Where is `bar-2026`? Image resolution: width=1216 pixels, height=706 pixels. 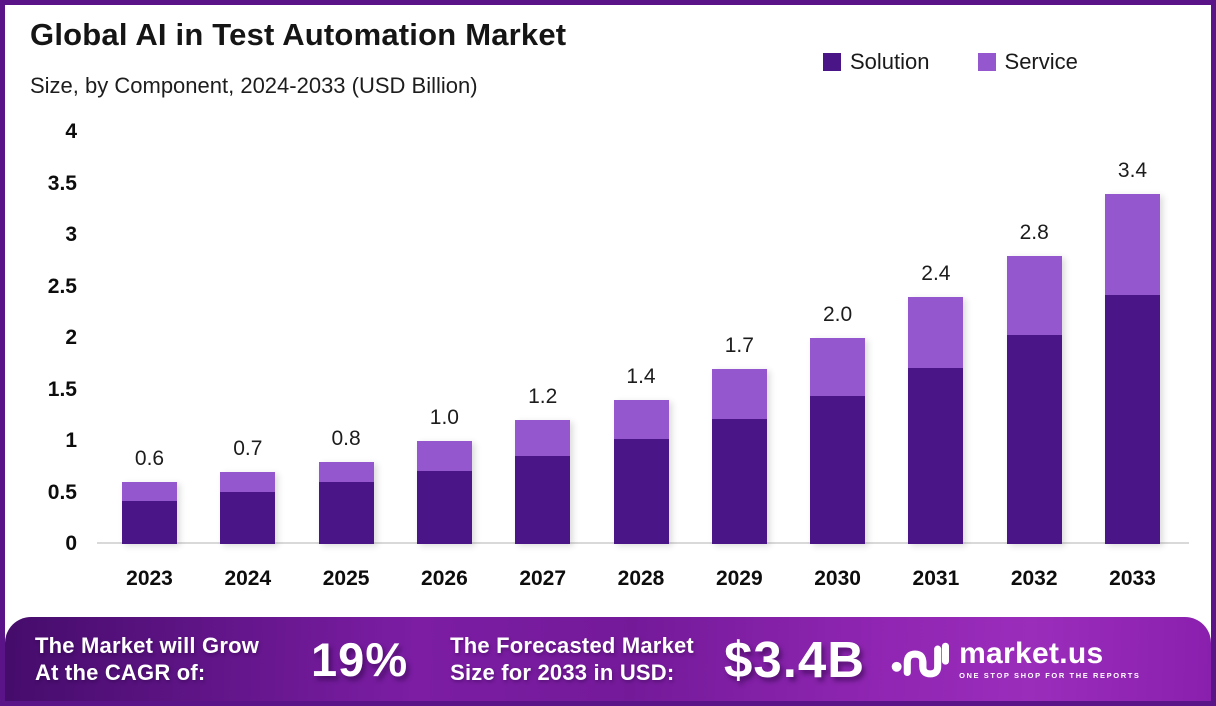
bar-2026 is located at coordinates (444, 492).